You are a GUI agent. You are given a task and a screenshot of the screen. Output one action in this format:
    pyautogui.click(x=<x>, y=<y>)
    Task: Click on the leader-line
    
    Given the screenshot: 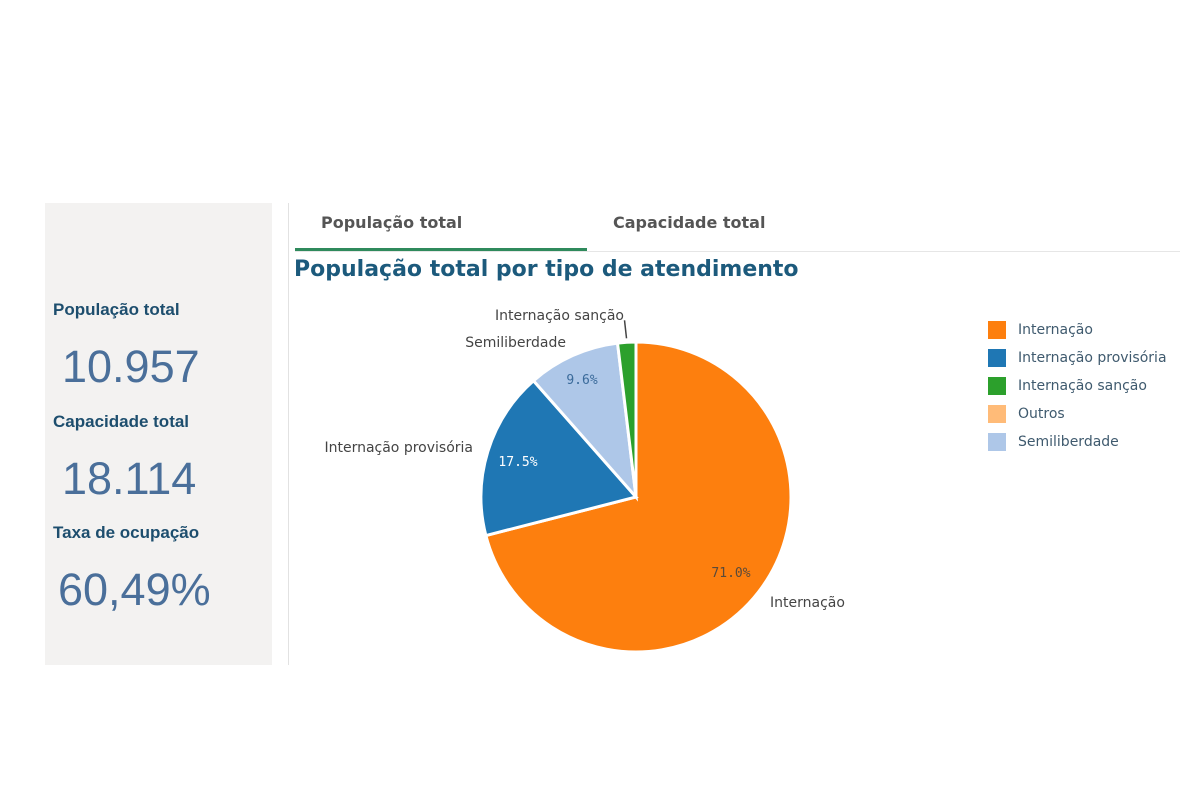 What is the action you would take?
    pyautogui.click(x=626, y=329)
    